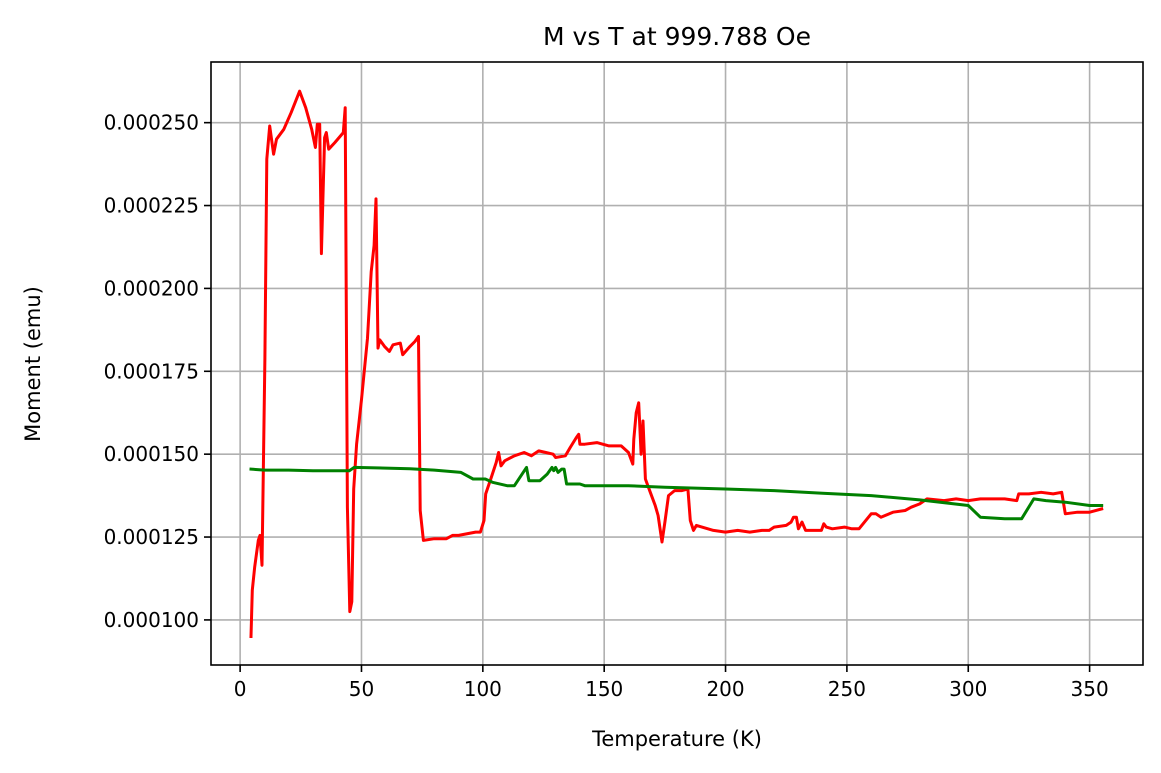 This screenshot has height=773, width=1161. I want to click on y-tick-label: 0.000100, so click(151, 620).